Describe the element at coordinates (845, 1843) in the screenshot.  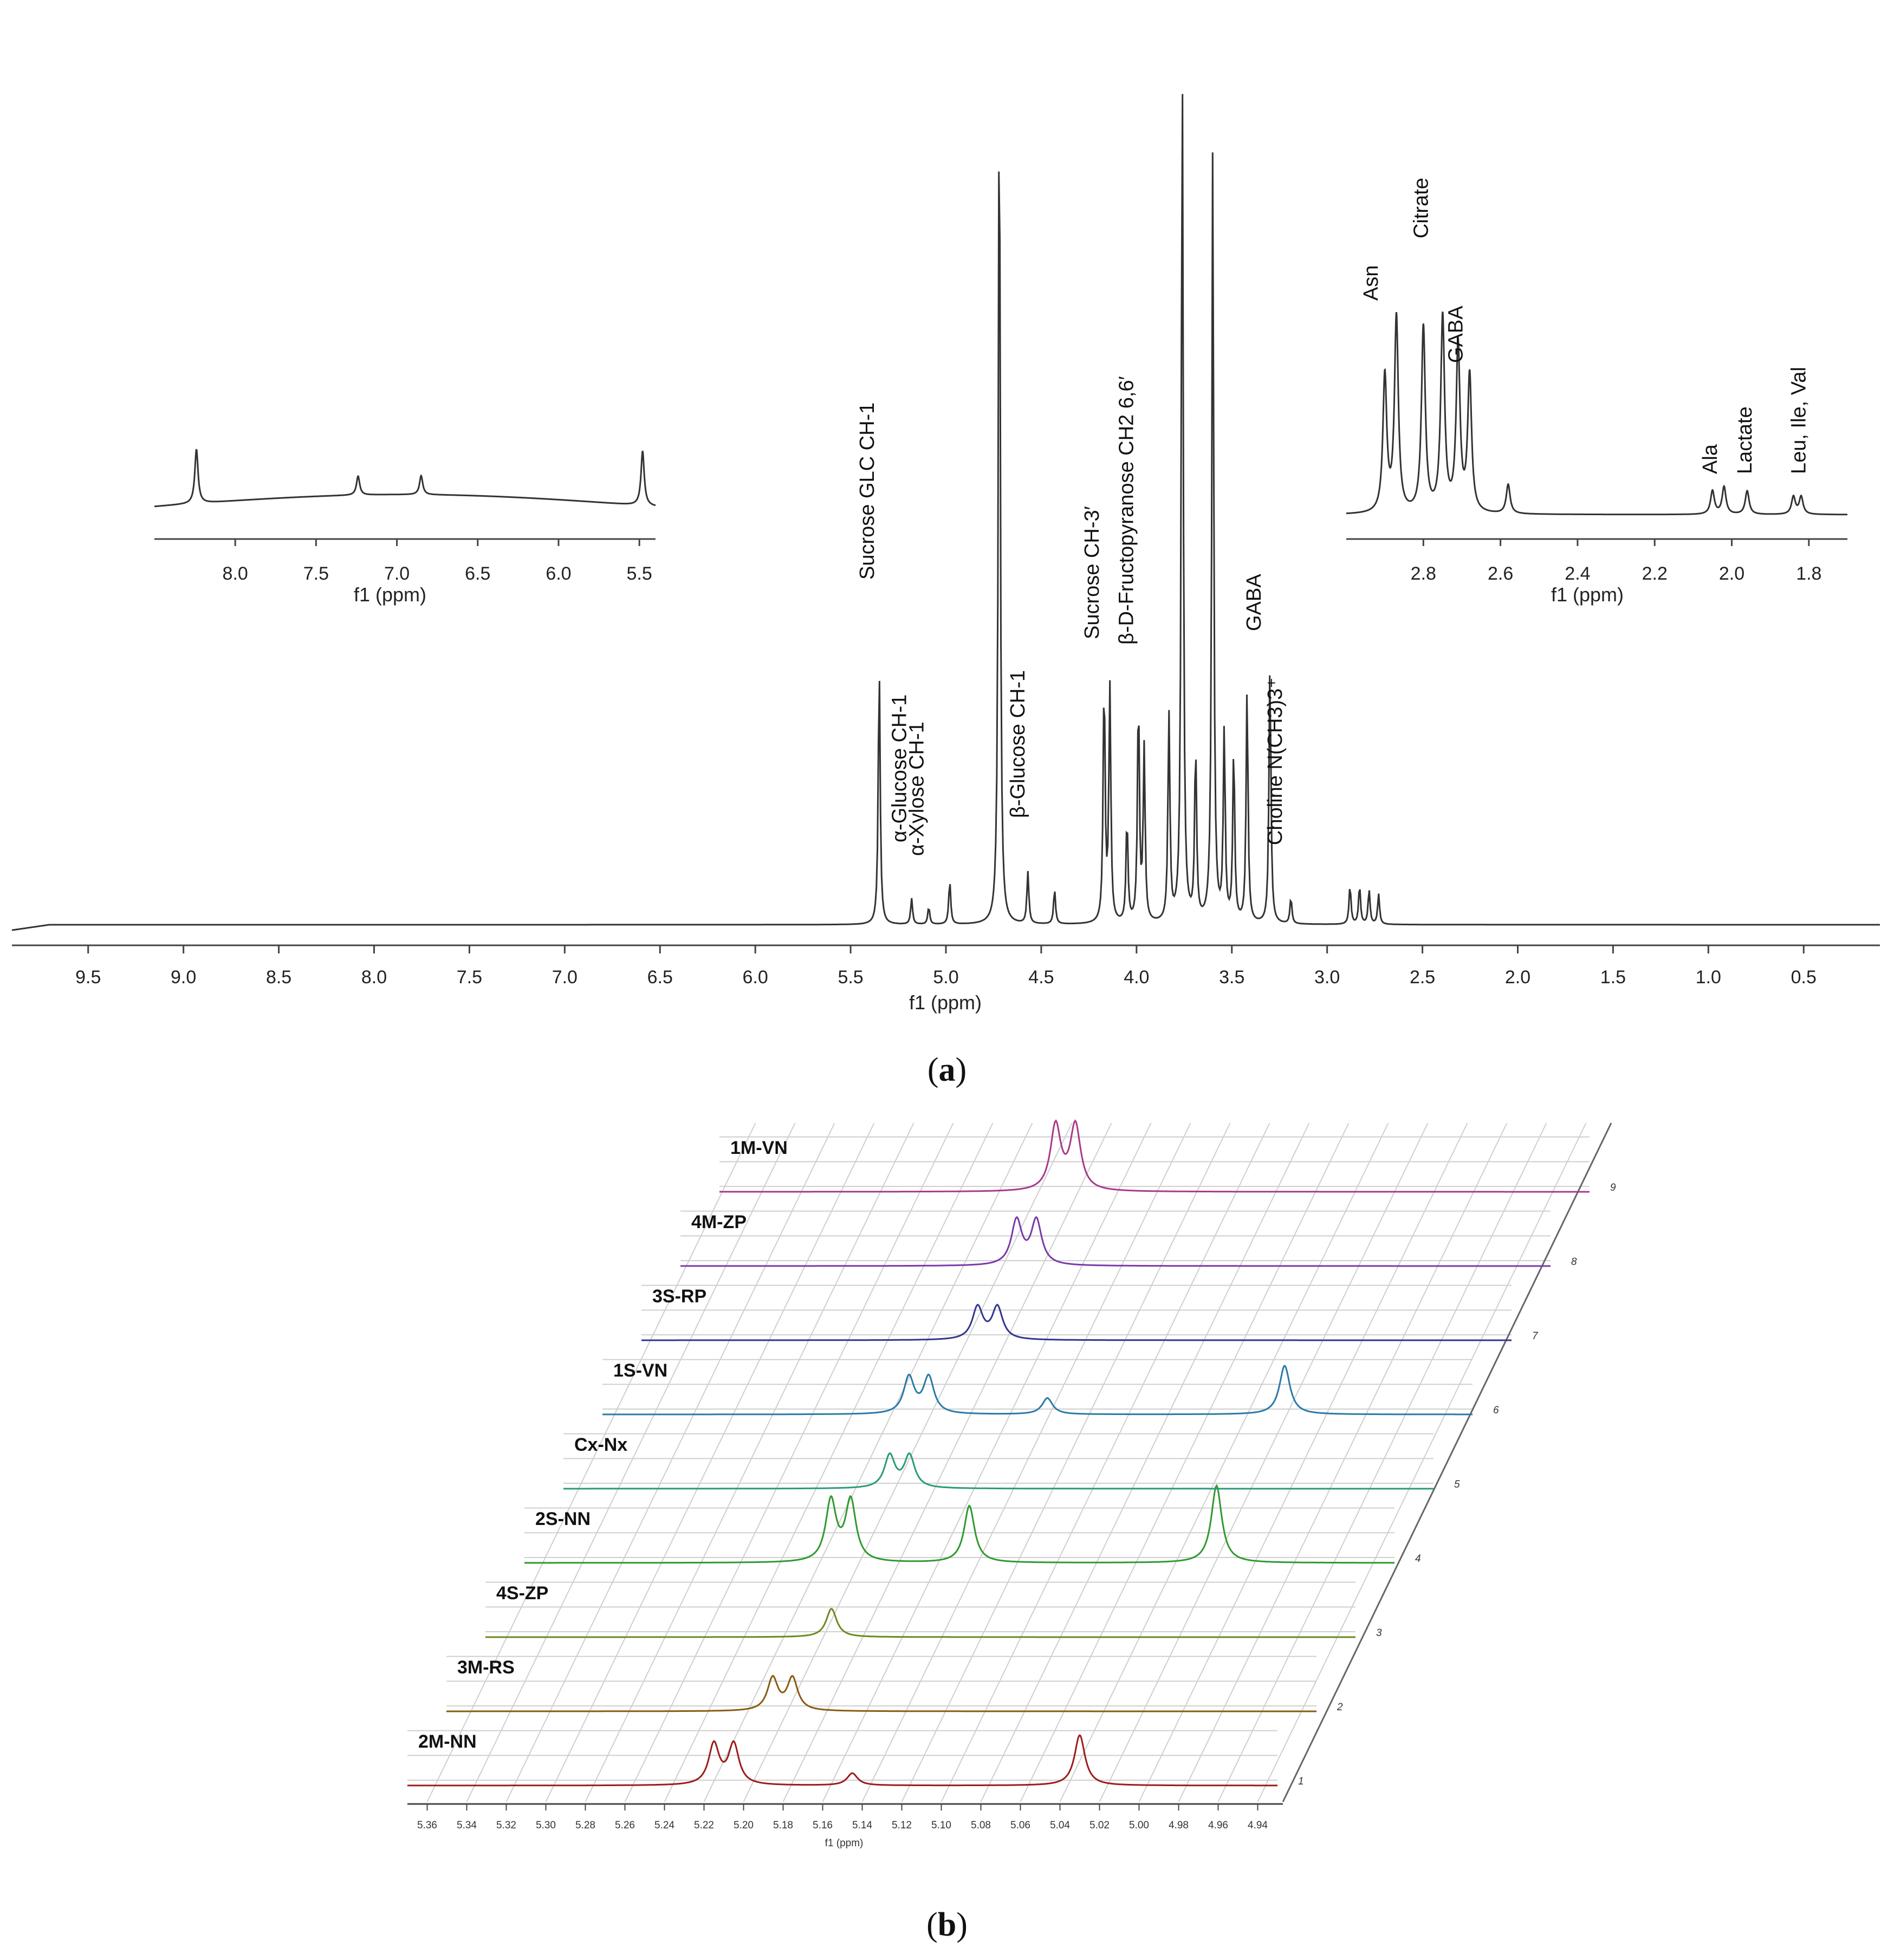
I see `panel-b-x-label: f1 (ppm)` at that location.